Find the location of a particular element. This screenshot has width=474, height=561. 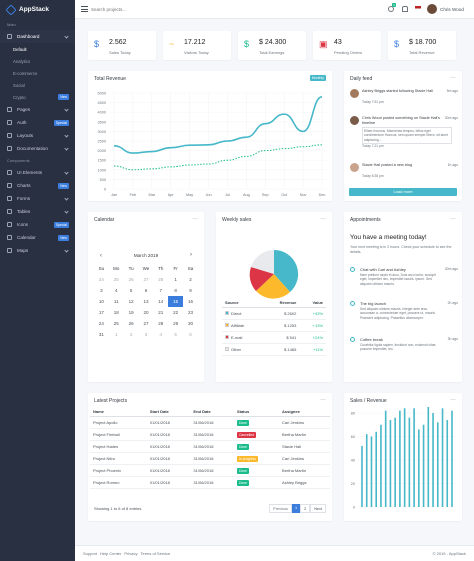

sidebar-item: Pages is located at coordinates (37, 109).